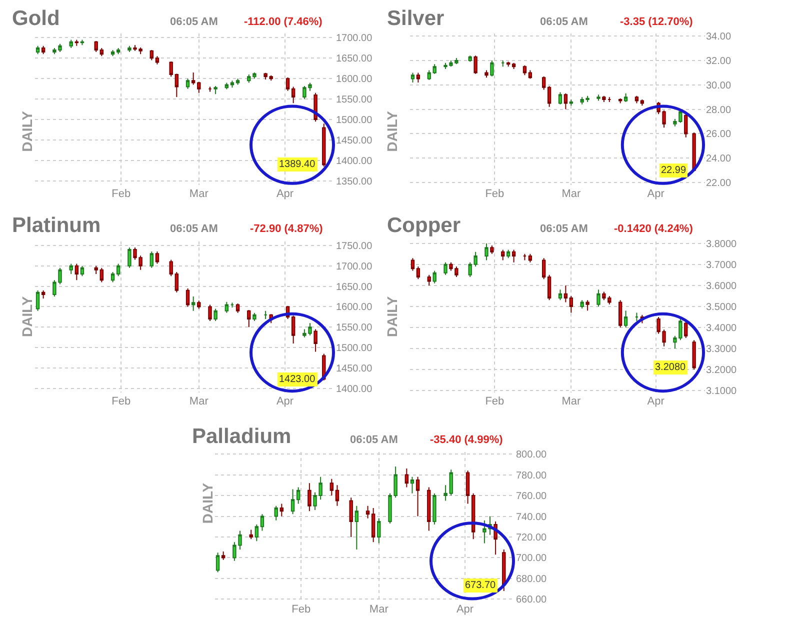 This screenshot has width=800, height=630. What do you see at coordinates (673, 170) in the screenshot?
I see `annotation: 22.99` at bounding box center [673, 170].